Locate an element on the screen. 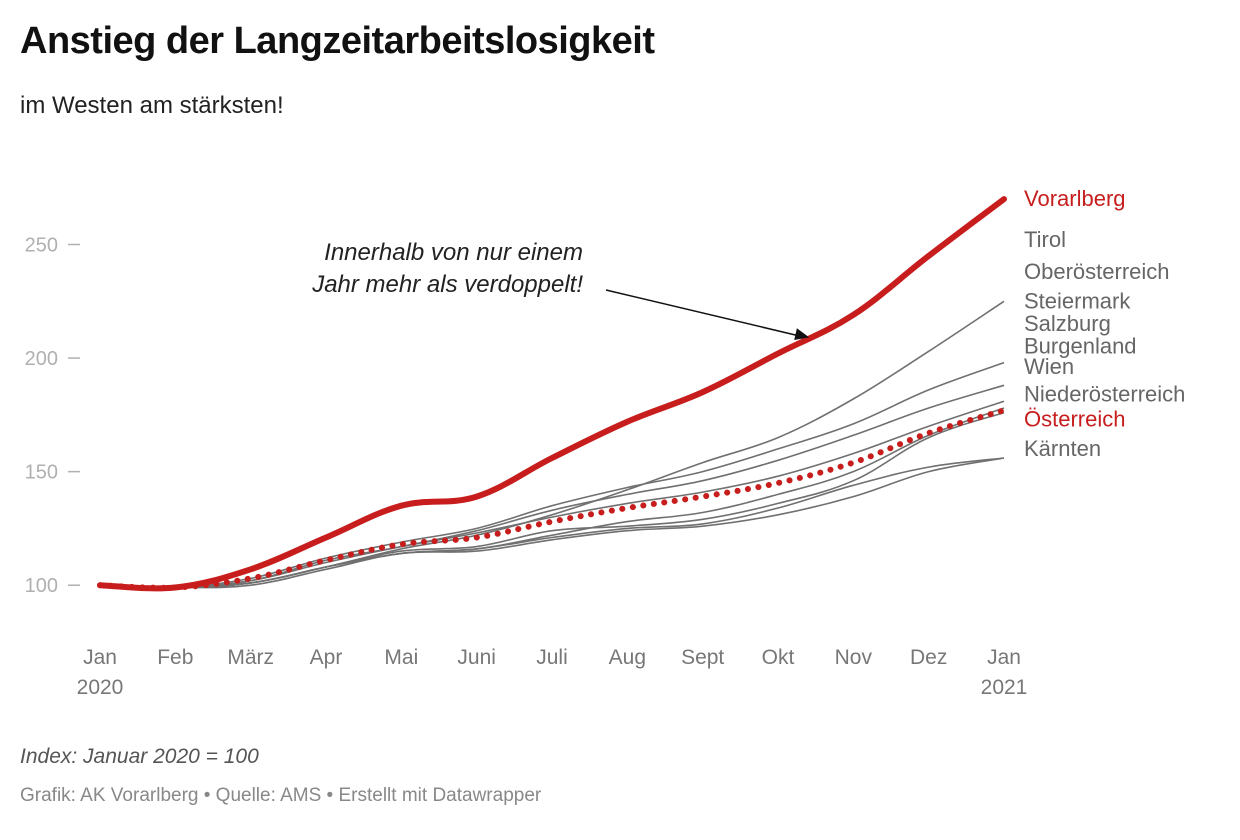  x-tick-label: Dez is located at coordinates (928, 657).